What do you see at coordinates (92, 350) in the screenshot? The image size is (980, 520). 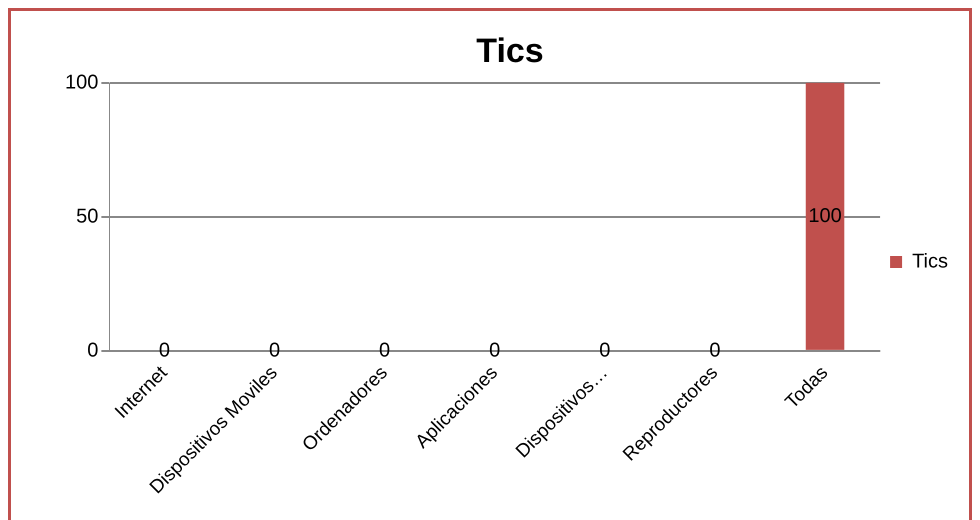 I see `y-tick-label: 0` at bounding box center [92, 350].